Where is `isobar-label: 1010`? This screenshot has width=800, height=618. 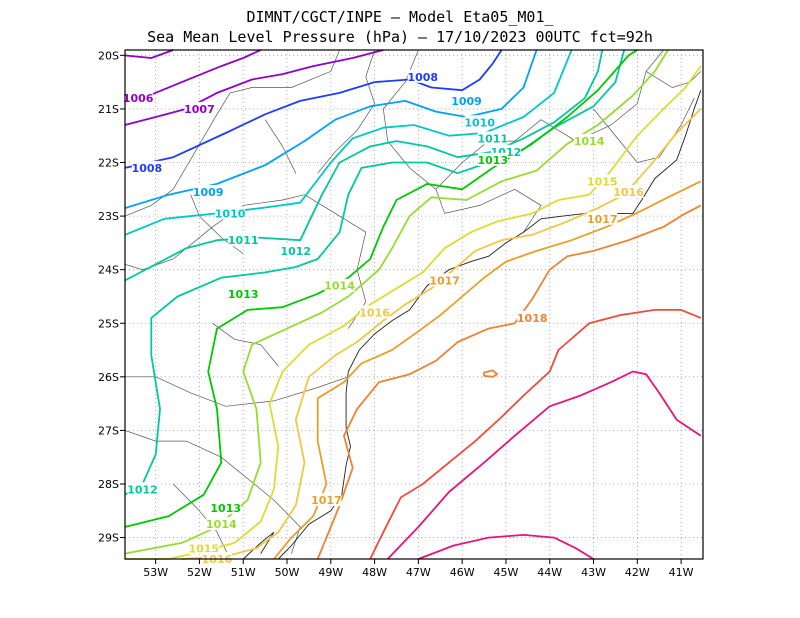
isobar-label: 1010 is located at coordinates (230, 213).